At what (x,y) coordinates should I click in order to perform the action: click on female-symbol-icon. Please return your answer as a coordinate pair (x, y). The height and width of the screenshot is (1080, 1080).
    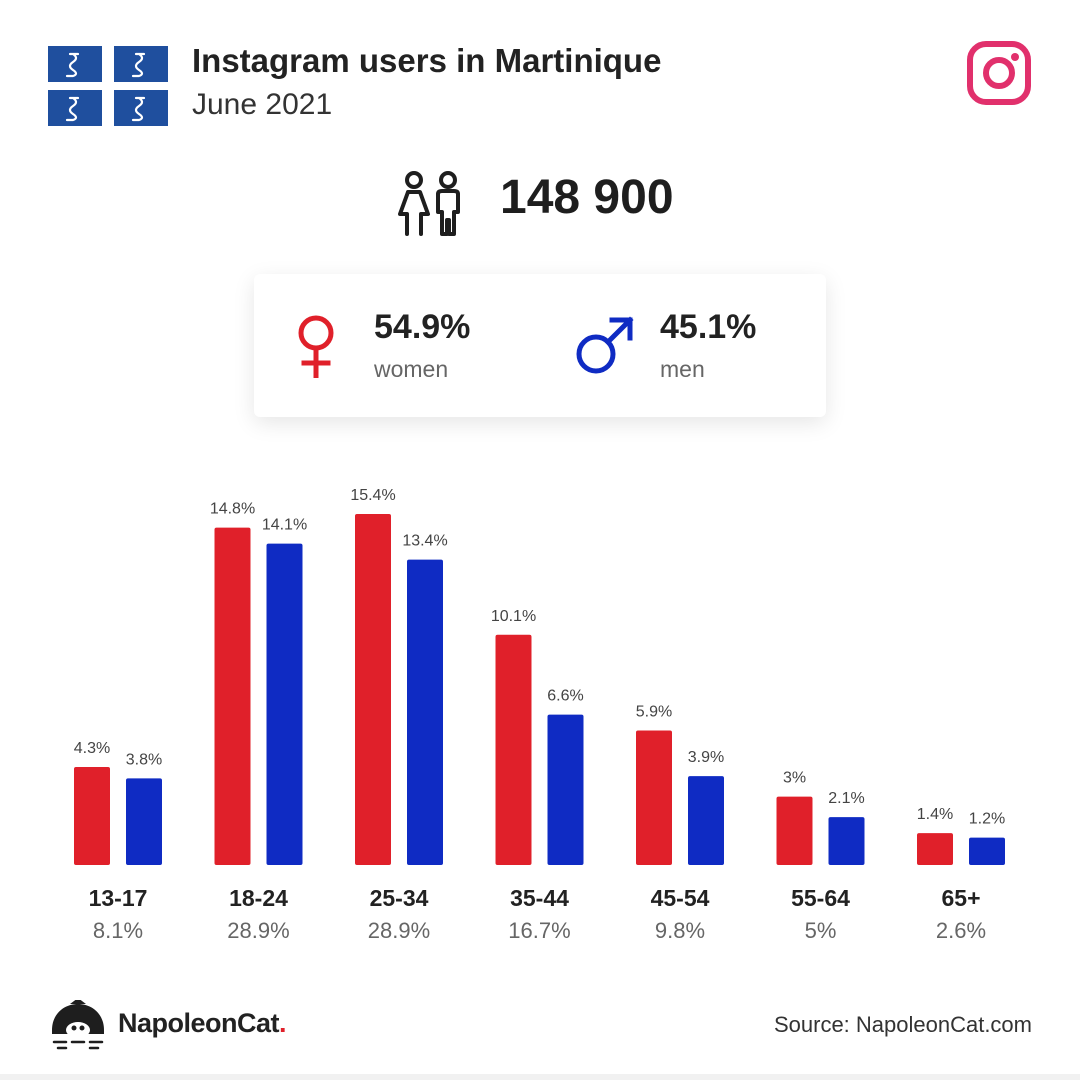
    Looking at the image, I should click on (316, 346).